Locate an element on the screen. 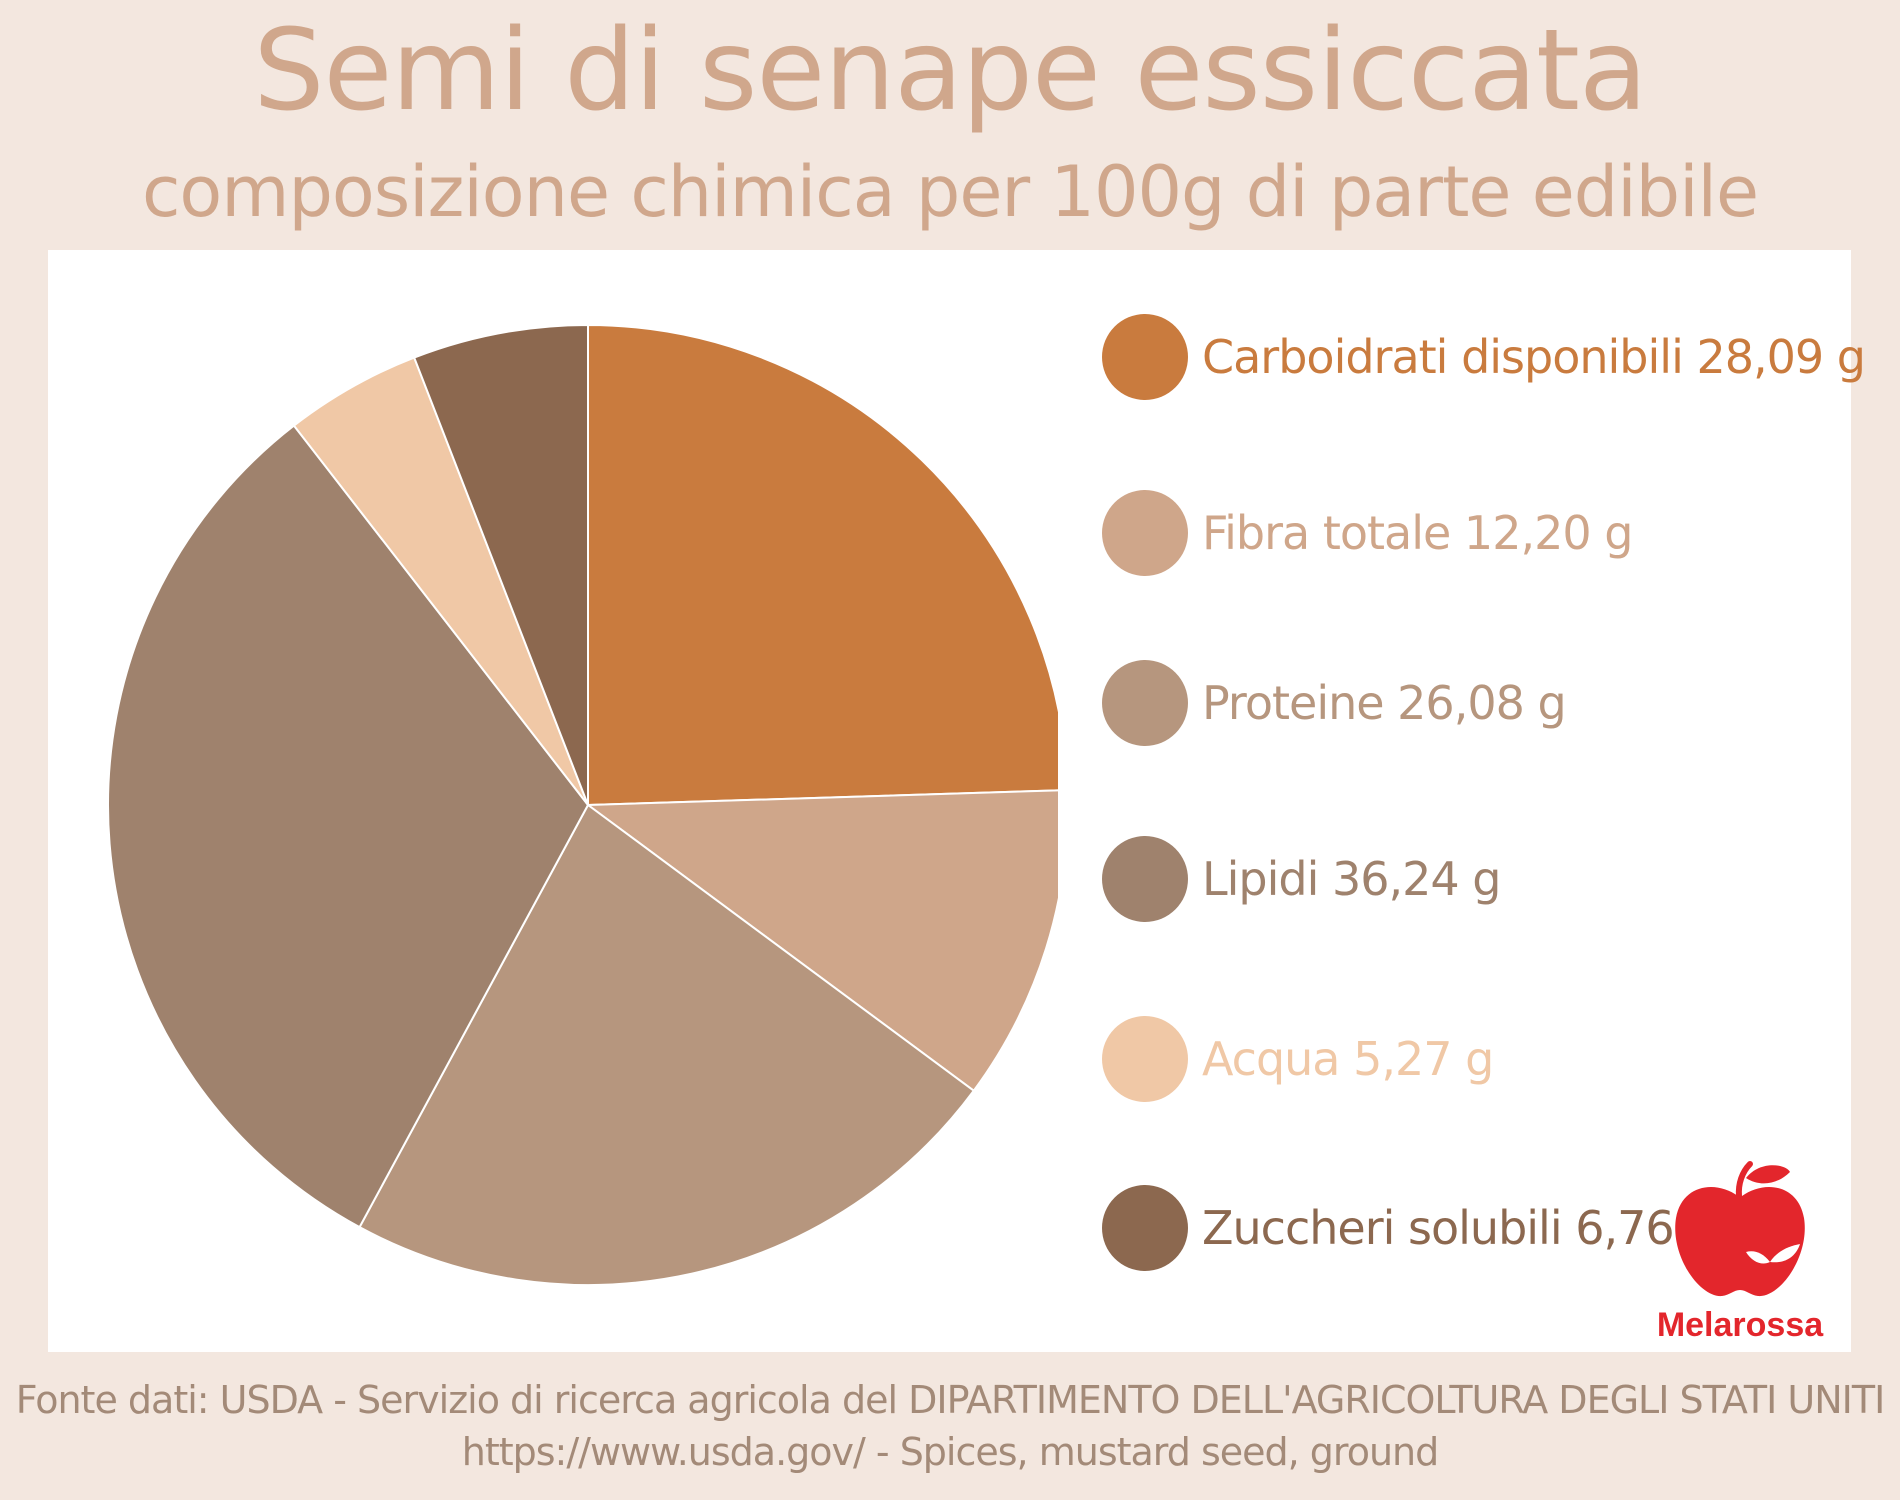  pie-slice-fibra-totale is located at coordinates (821, 941).